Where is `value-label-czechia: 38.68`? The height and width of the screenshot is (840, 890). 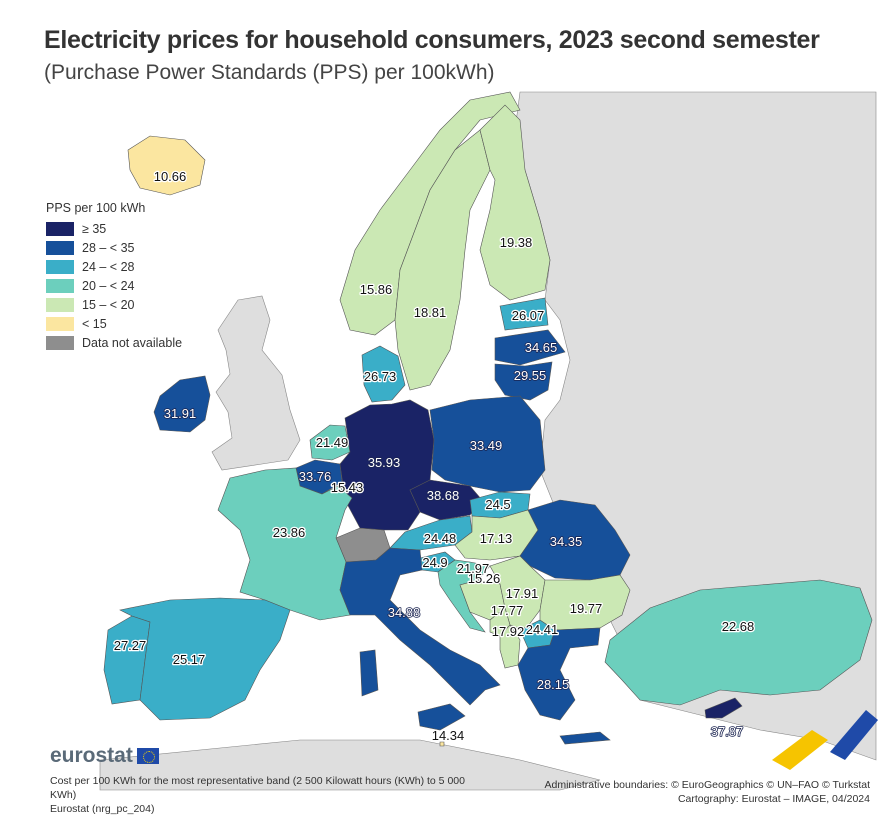
value-label-czechia: 38.68 is located at coordinates (443, 495).